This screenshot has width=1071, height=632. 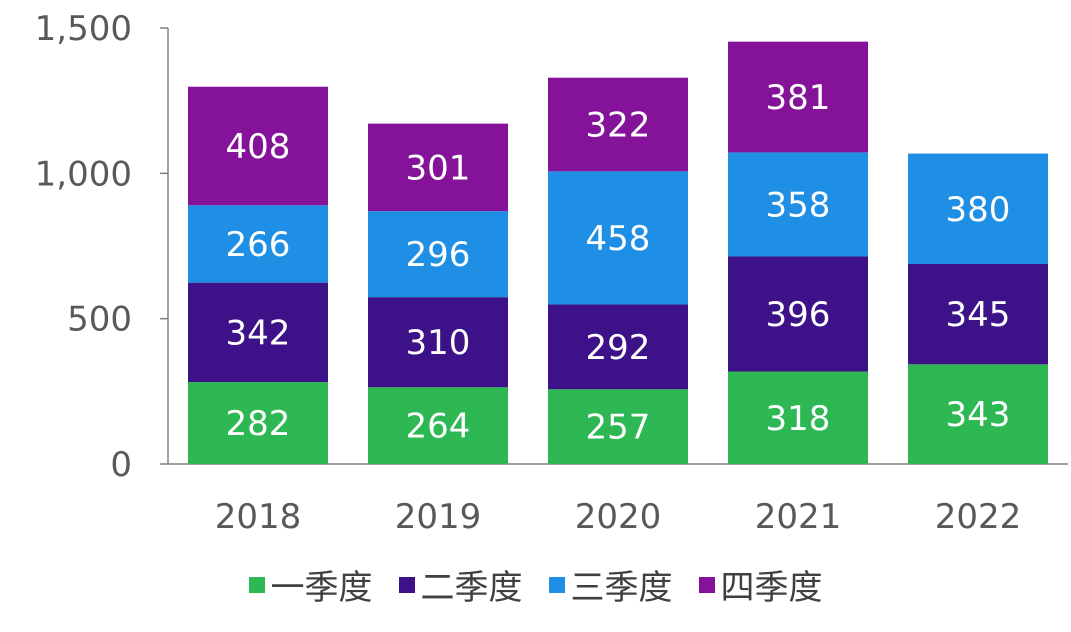 I want to click on data-label: 282, so click(x=258, y=424).